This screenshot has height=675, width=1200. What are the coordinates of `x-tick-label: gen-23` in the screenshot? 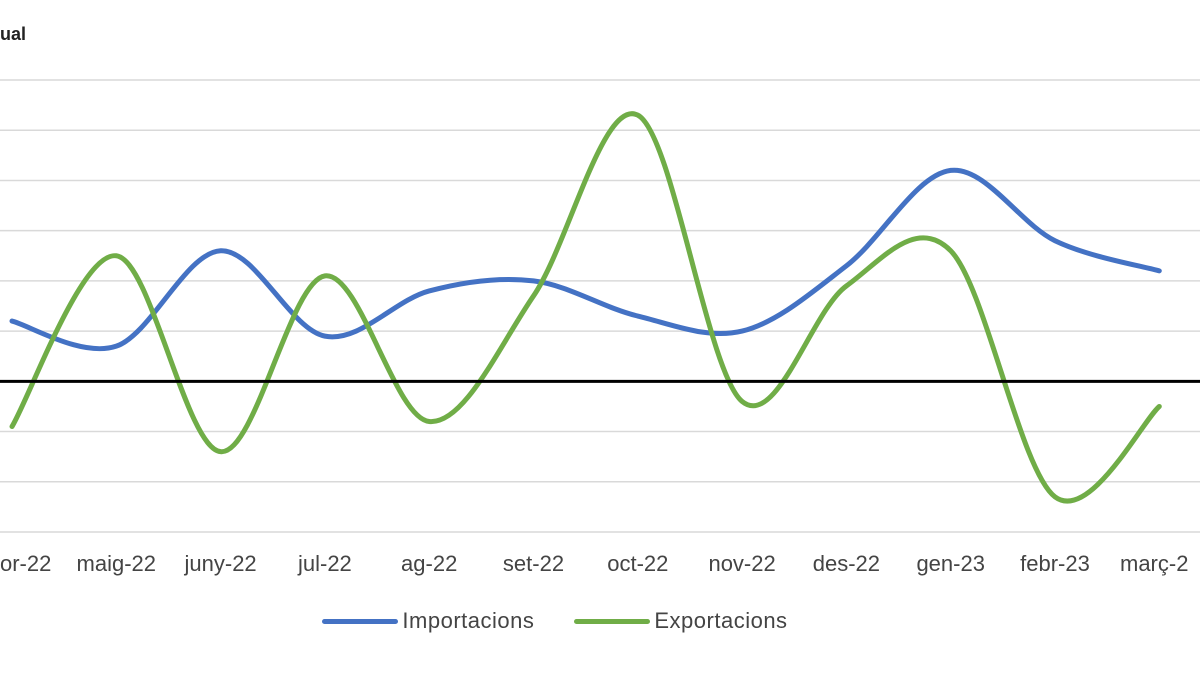 It's located at (950, 563).